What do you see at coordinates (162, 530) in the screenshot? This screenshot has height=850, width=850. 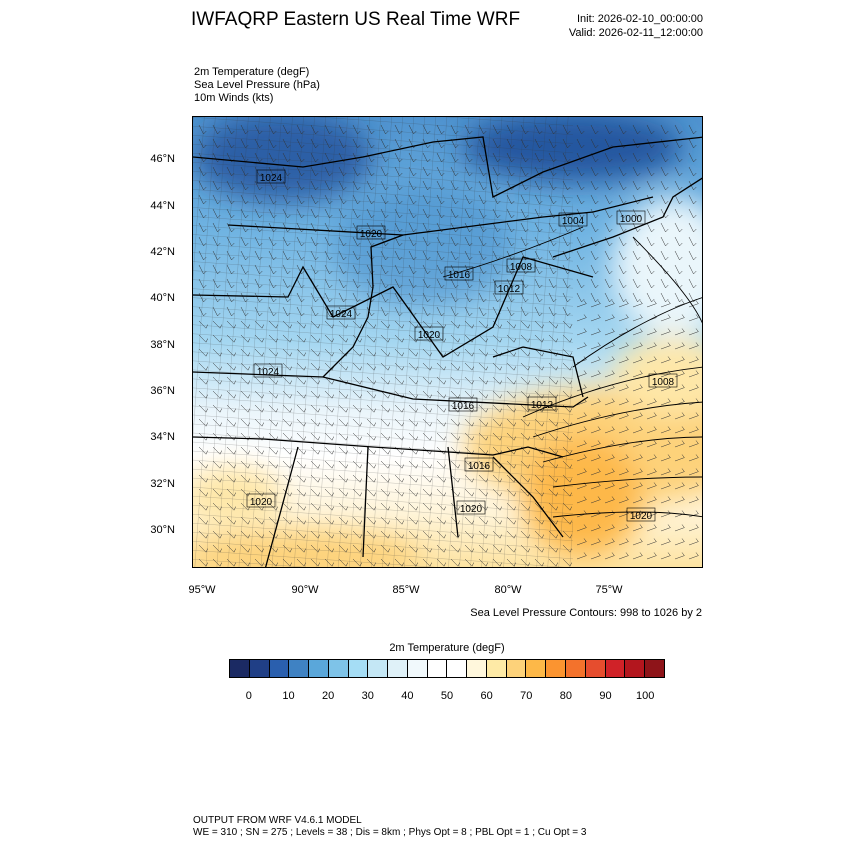 I see `lat-tick-label: 30°N` at bounding box center [162, 530].